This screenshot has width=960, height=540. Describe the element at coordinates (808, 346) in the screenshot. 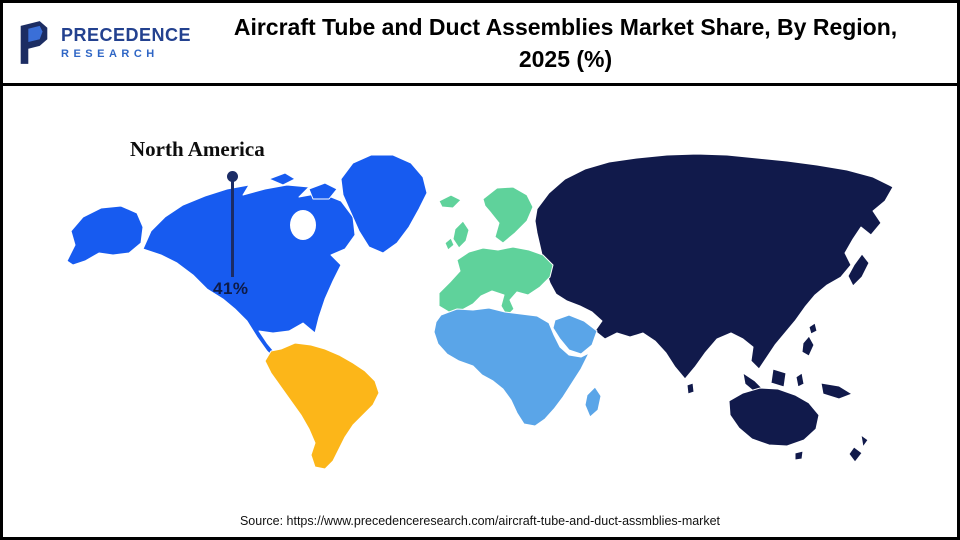

I see `philippines` at that location.